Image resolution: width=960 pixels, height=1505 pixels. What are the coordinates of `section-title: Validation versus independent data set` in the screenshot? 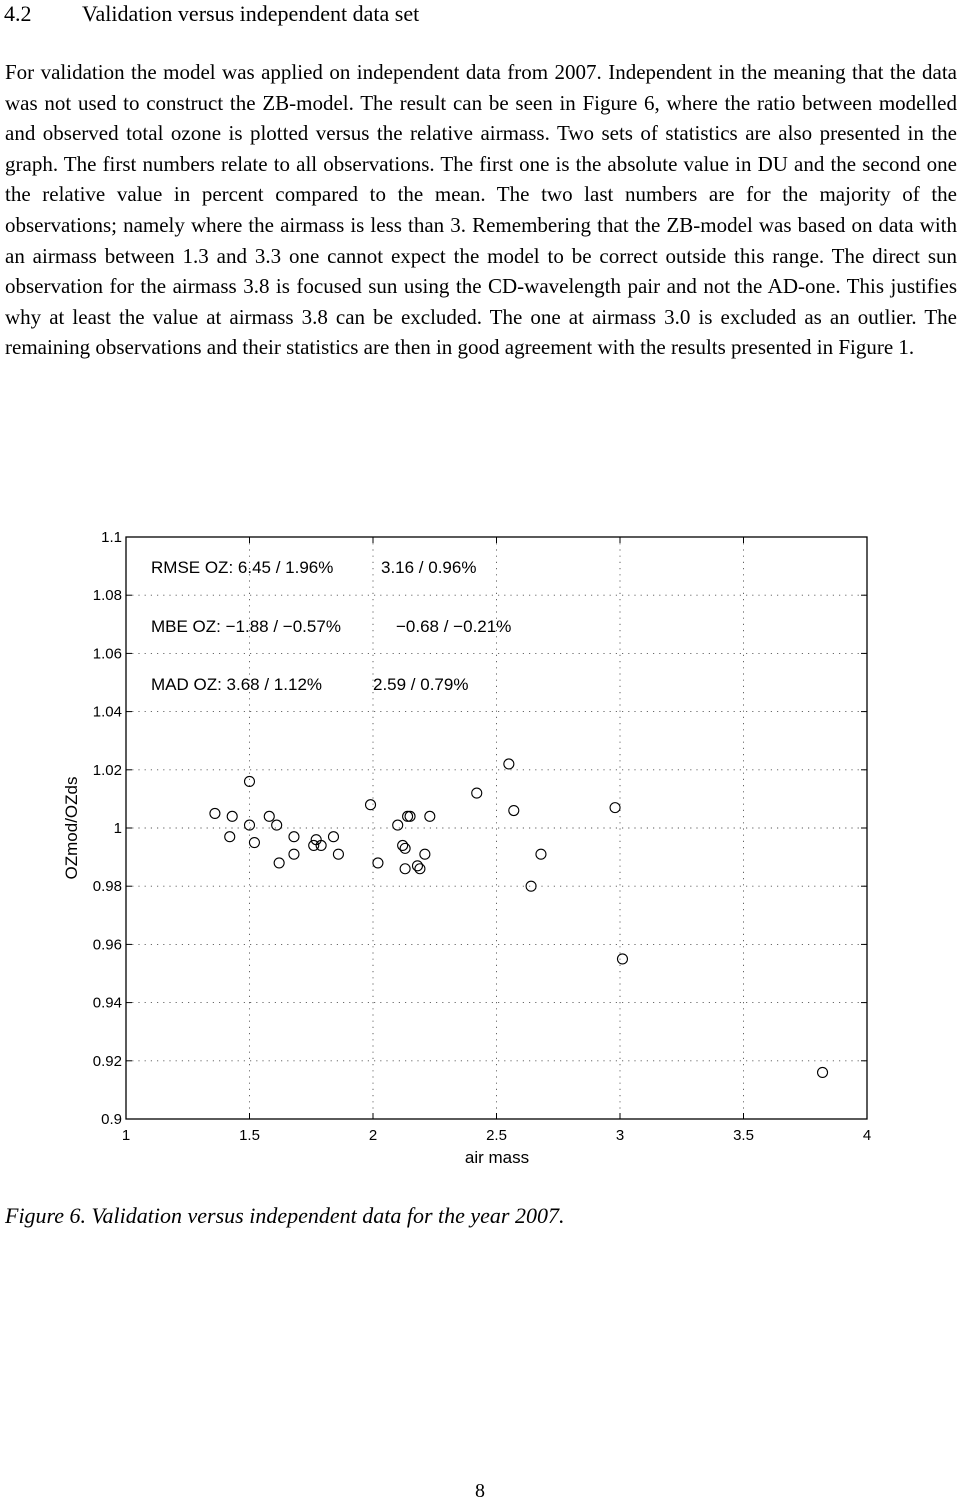 It's located at (251, 13).